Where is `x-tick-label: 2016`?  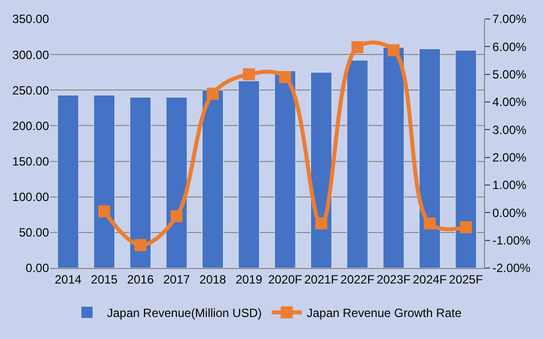 x-tick-label: 2016 is located at coordinates (140, 279).